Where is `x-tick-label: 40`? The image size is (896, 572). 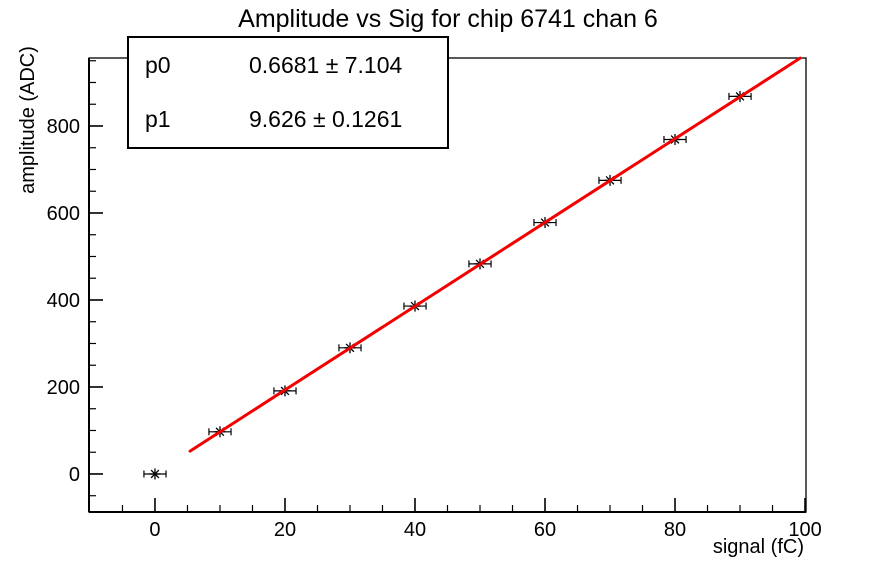
x-tick-label: 40 is located at coordinates (415, 530).